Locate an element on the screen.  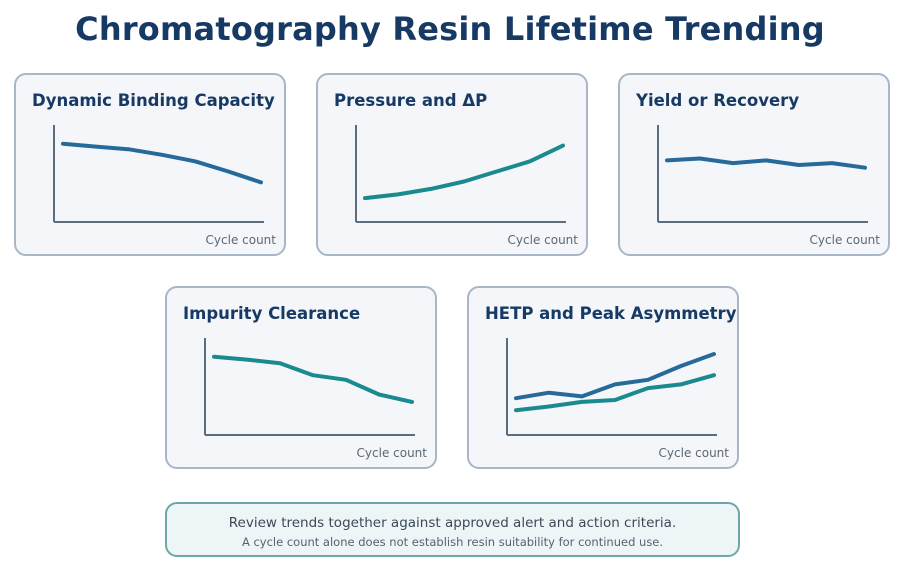
panel-pressure-dp: Pressure and ΔP Cycle count is located at coordinates (452, 164).